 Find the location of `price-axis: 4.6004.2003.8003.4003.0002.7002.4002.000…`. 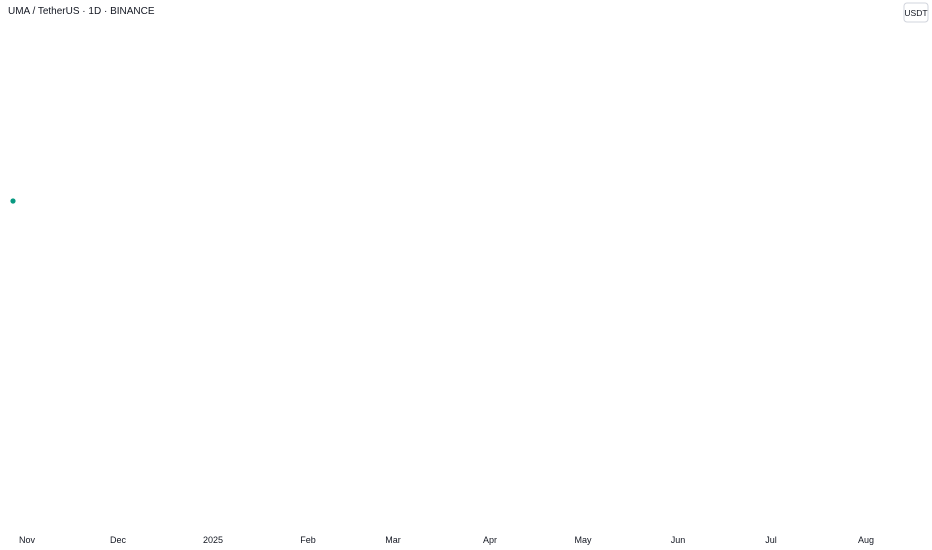

price-axis: 4.6004.2003.8003.4003.0002.7002.4002.000… is located at coordinates (912, 275).